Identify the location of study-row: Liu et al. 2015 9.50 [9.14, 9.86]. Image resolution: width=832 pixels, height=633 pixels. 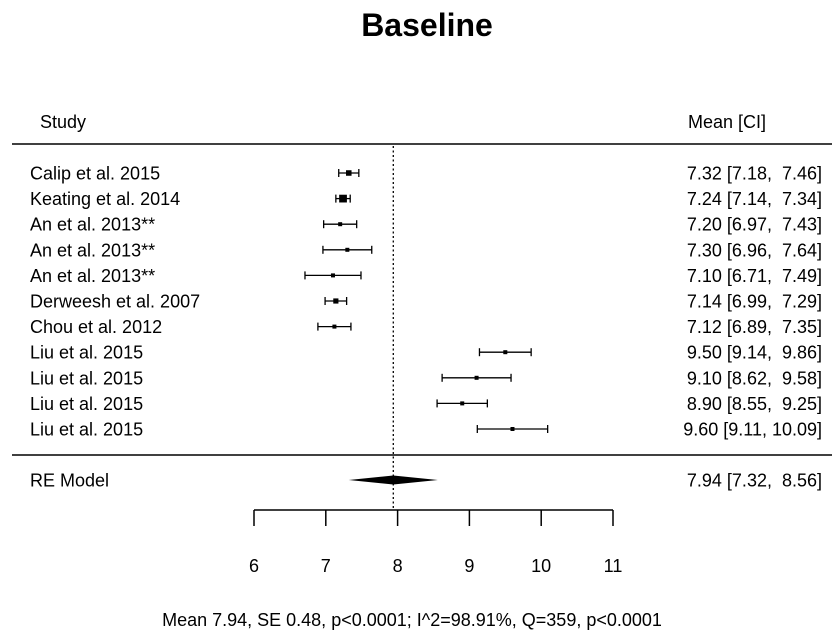
(426, 353).